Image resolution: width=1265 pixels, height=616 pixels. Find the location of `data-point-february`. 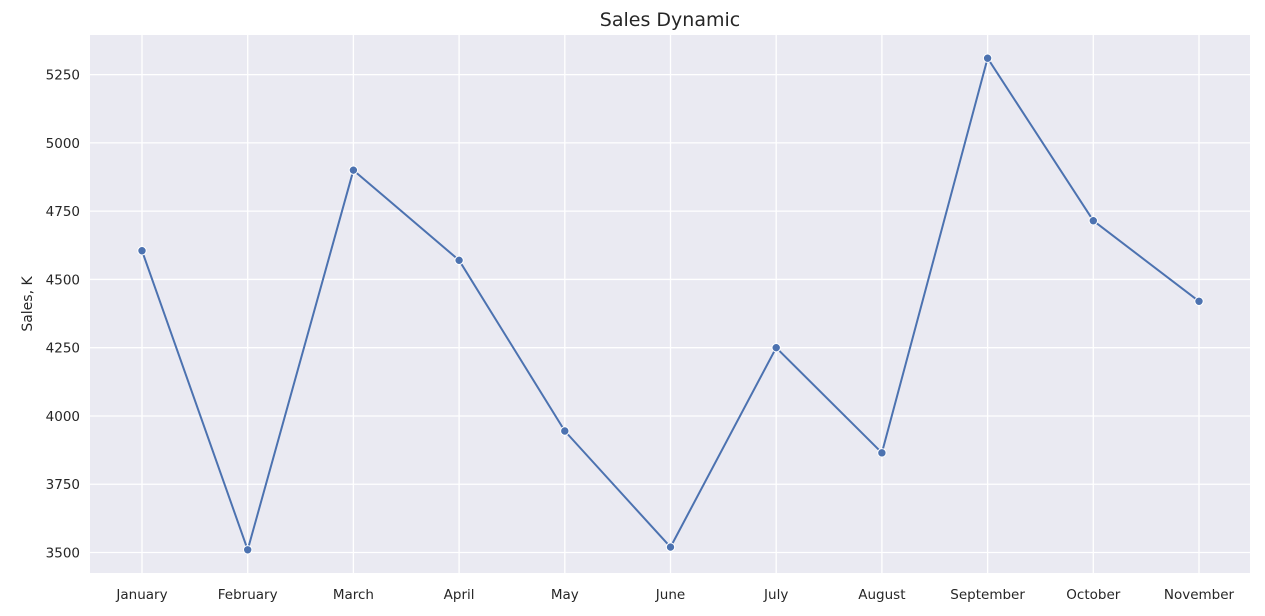

data-point-february is located at coordinates (248, 550).